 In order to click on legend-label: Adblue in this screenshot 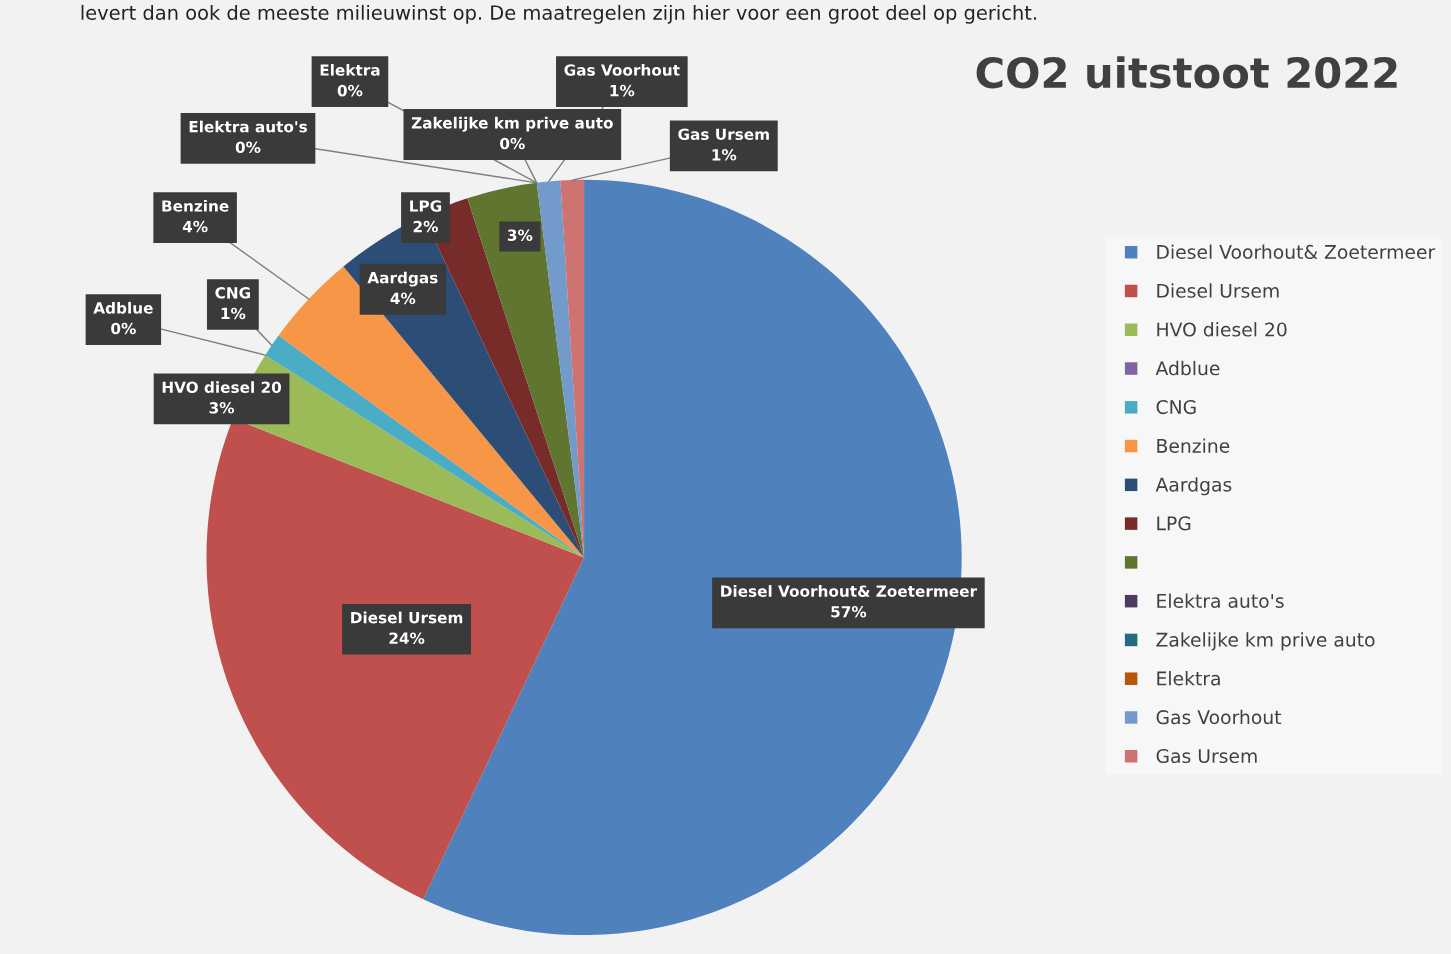, I will do `click(1187, 368)`.